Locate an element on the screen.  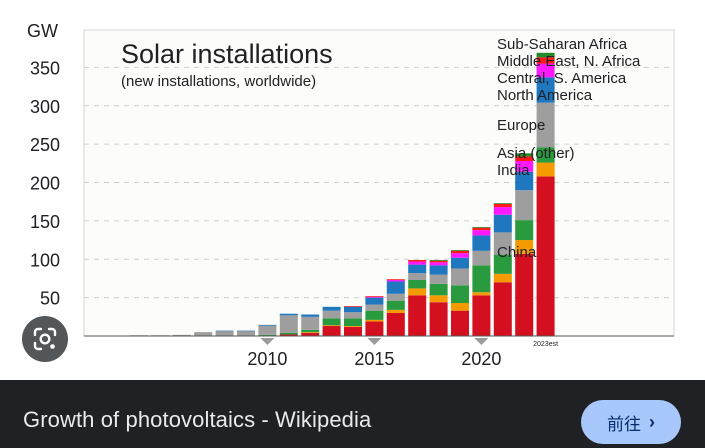
result-title-link: Growth of photovoltaics - Wikipedia is located at coordinates (197, 419).